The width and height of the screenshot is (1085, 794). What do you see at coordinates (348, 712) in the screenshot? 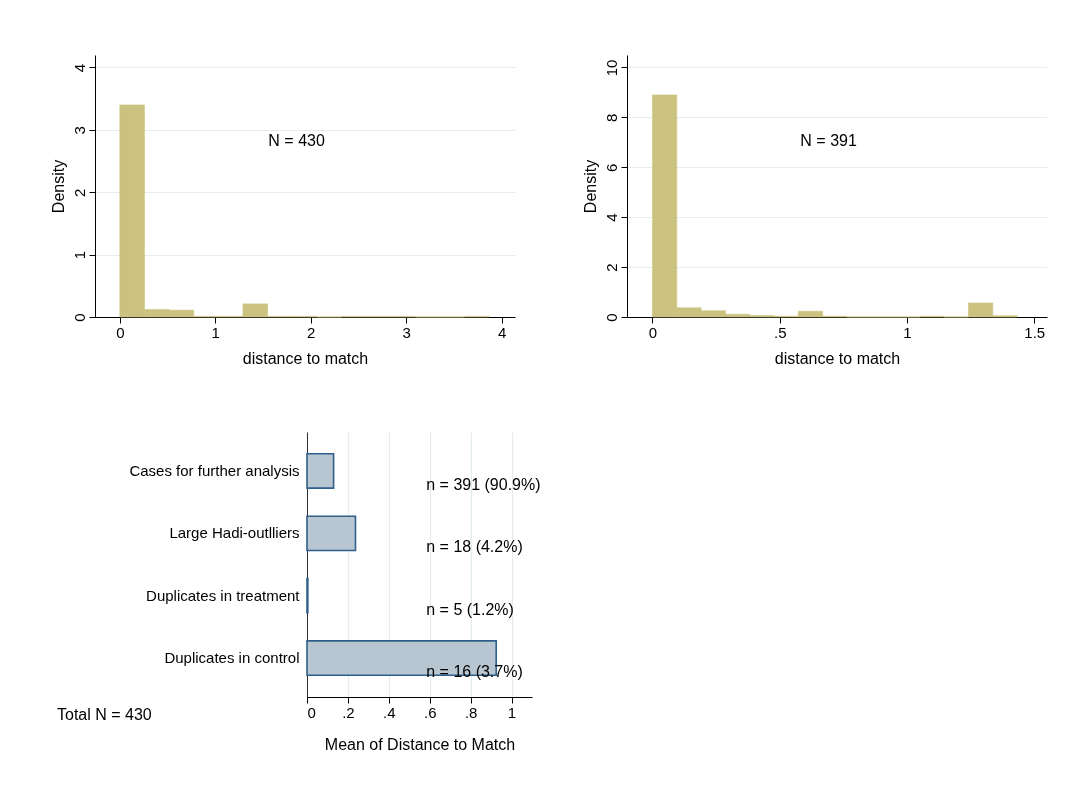
I see `x-tick-label: .2` at bounding box center [348, 712].